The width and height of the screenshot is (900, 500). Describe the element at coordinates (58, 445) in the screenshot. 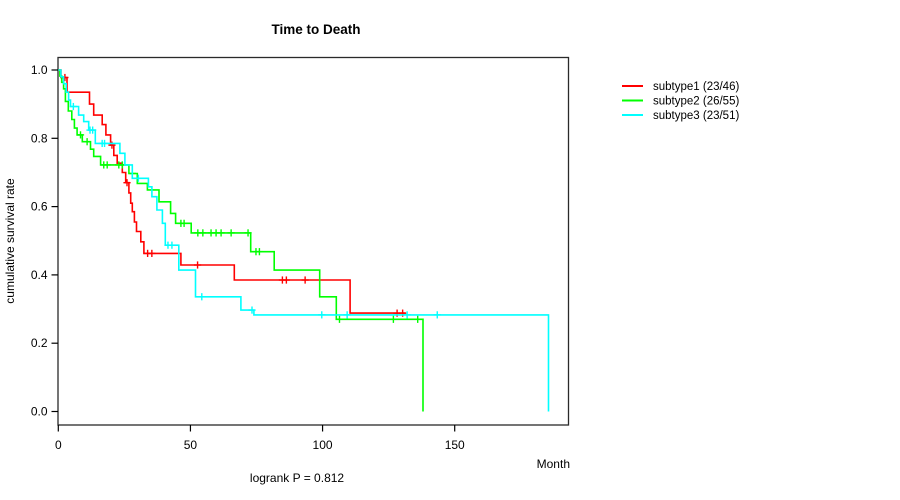

I see `x-tick-label: 0` at that location.